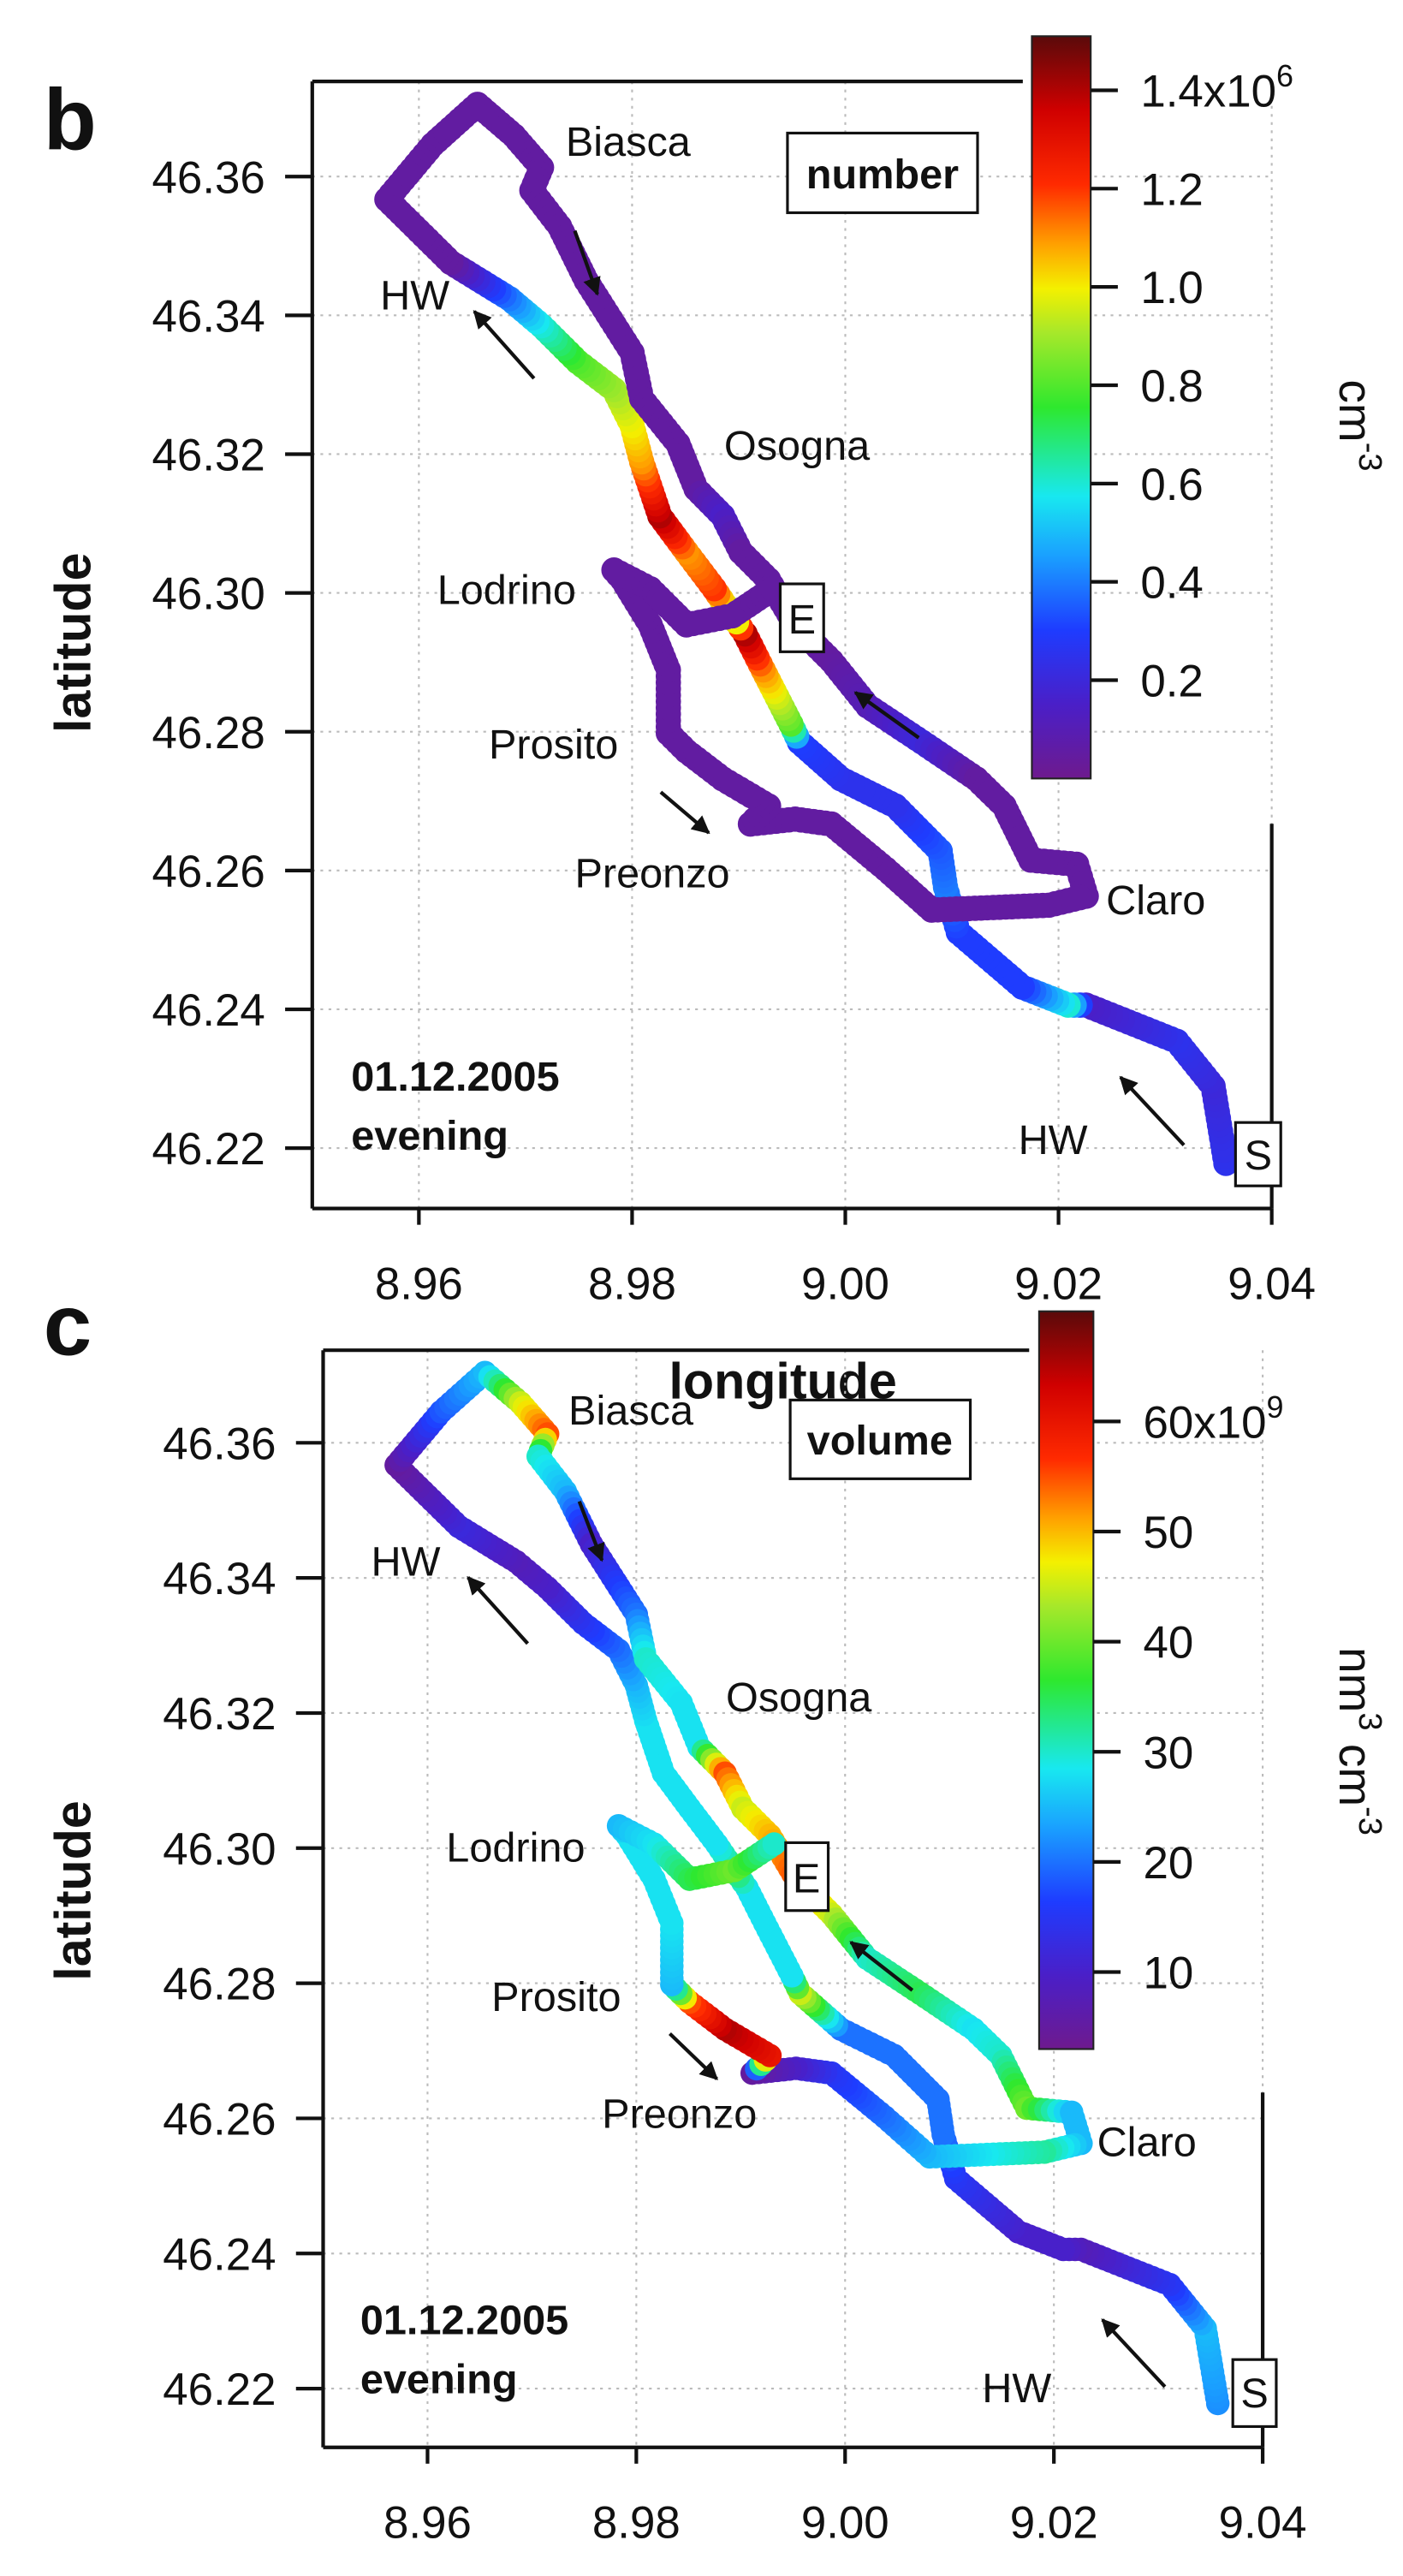  What do you see at coordinates (1171, 387) in the screenshot?
I see `colorbar-tick-label: 0.8` at bounding box center [1171, 387].